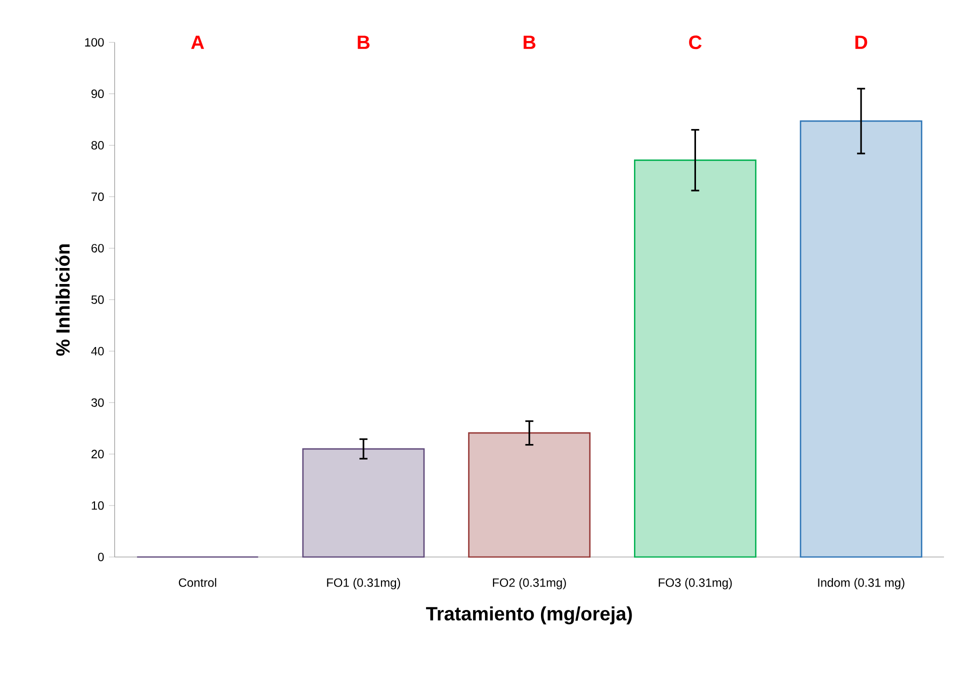  I want to click on annotation: D, so click(861, 42).